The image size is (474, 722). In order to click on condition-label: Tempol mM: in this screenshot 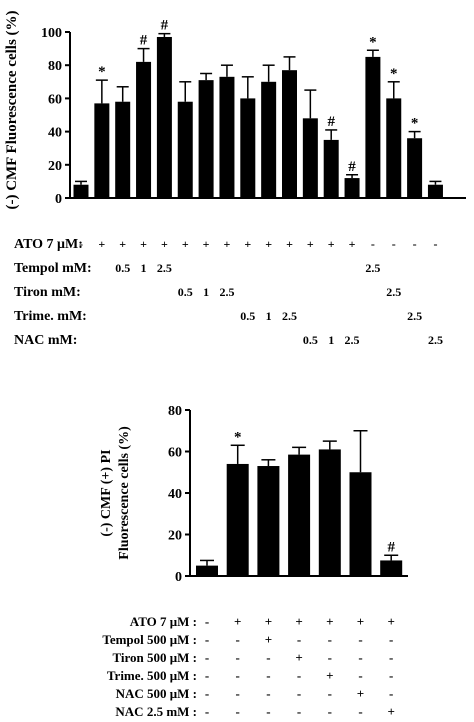, I will do `click(53, 268)`.